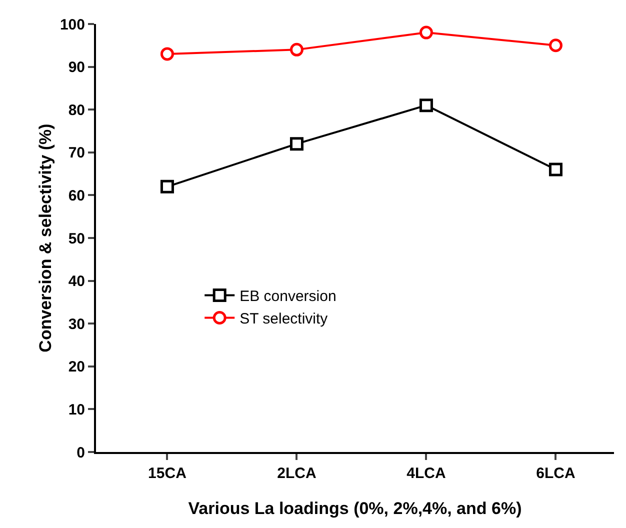 The width and height of the screenshot is (626, 528). What do you see at coordinates (76, 409) in the screenshot?
I see `y-tick-label: 10` at bounding box center [76, 409].